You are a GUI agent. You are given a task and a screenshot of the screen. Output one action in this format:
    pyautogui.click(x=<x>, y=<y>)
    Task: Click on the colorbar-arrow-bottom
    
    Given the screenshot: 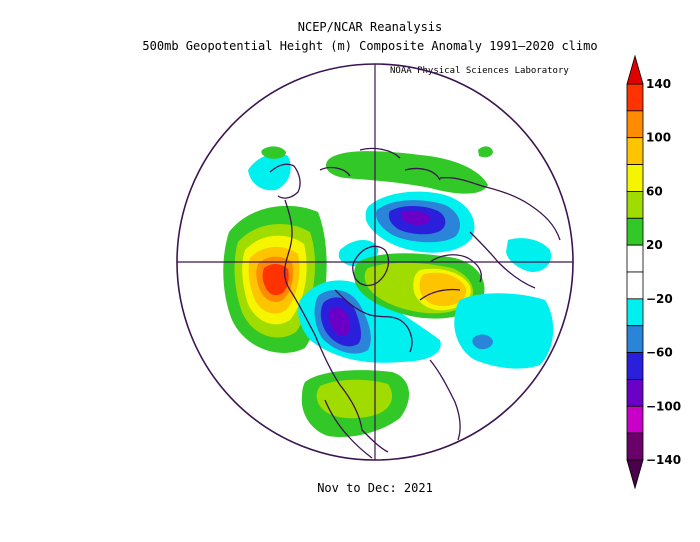 What is the action you would take?
    pyautogui.click(x=635, y=474)
    